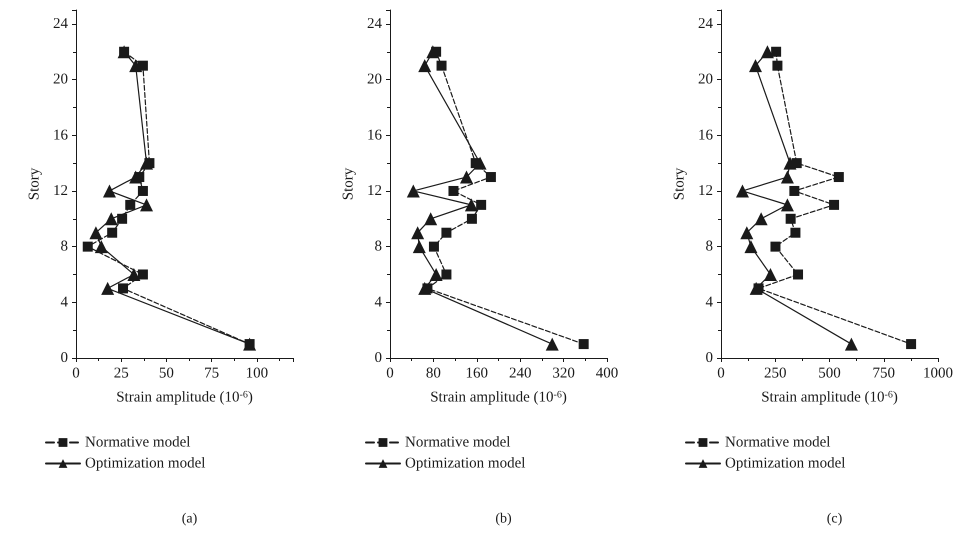 The height and width of the screenshot is (535, 962). What do you see at coordinates (834, 519) in the screenshot?
I see `text: (c)` at bounding box center [834, 519].